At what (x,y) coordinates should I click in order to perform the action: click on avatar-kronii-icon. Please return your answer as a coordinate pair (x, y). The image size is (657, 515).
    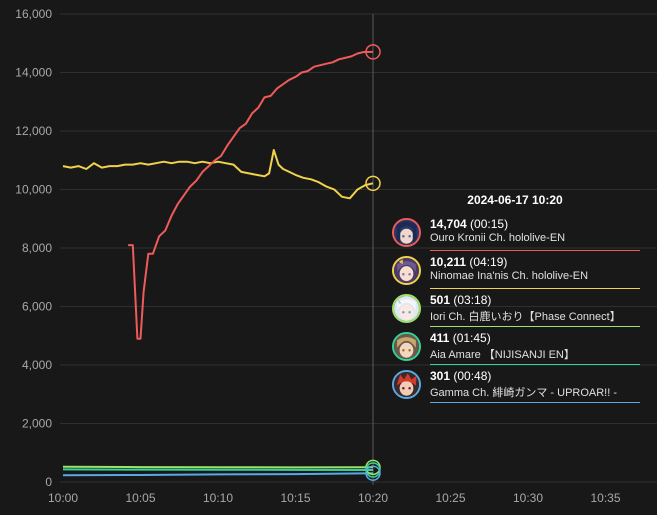
    Looking at the image, I should click on (406, 232).